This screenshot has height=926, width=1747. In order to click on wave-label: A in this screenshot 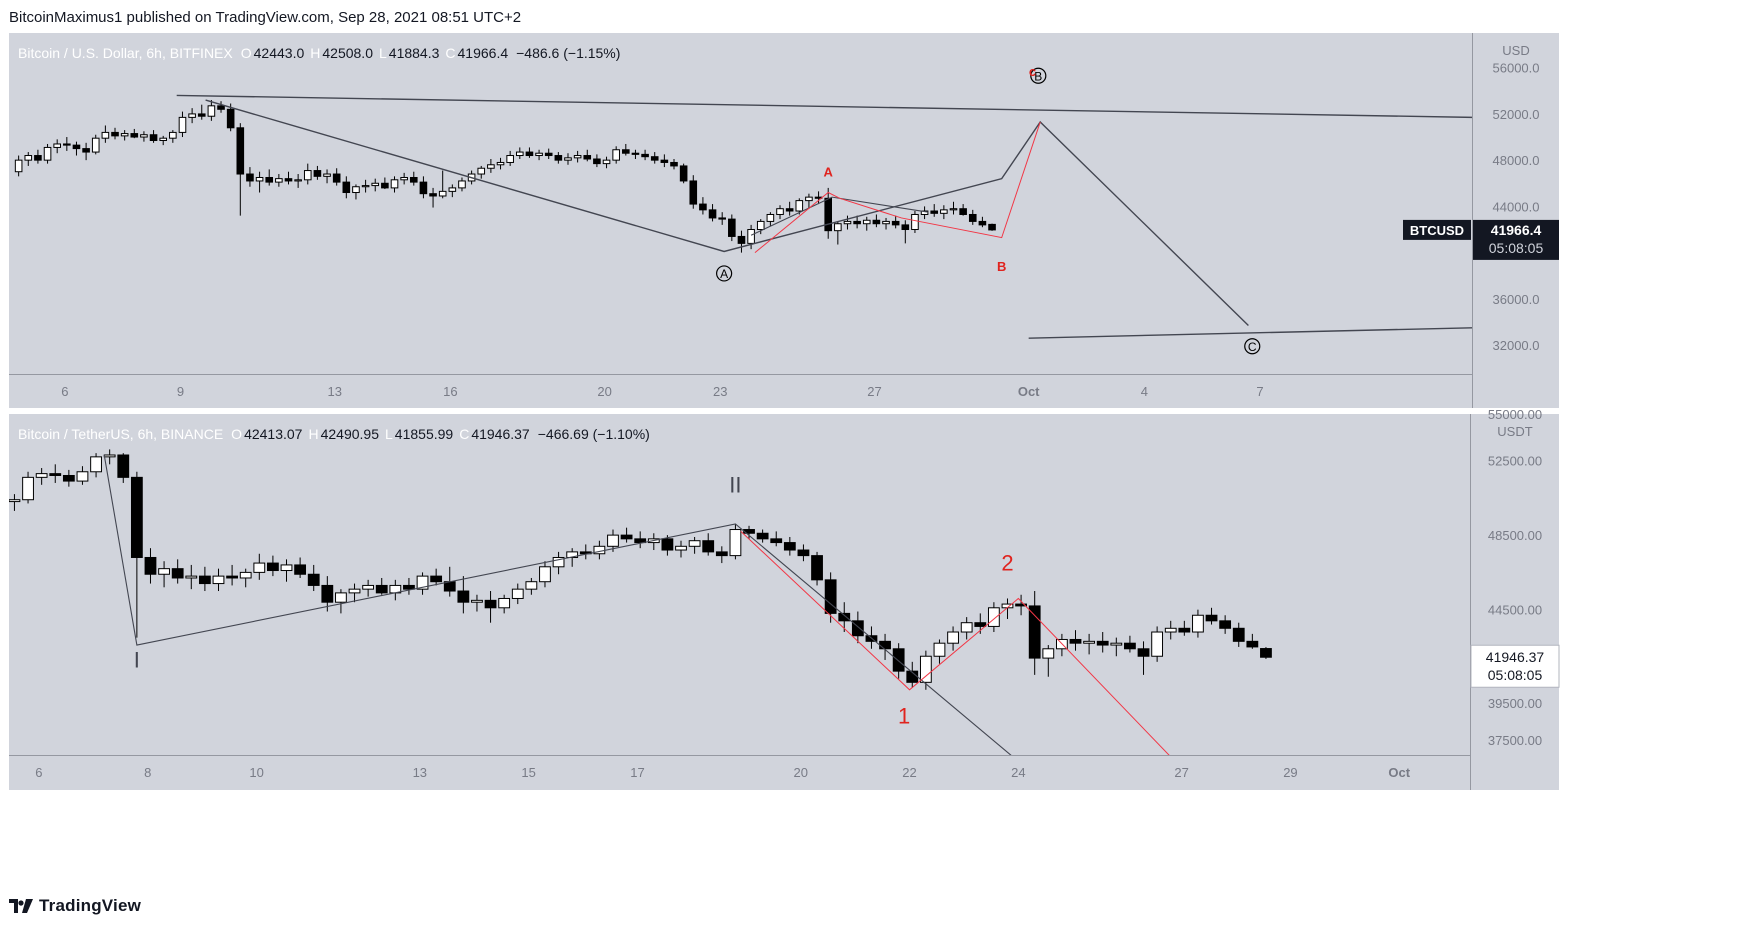, I will do `click(724, 274)`.